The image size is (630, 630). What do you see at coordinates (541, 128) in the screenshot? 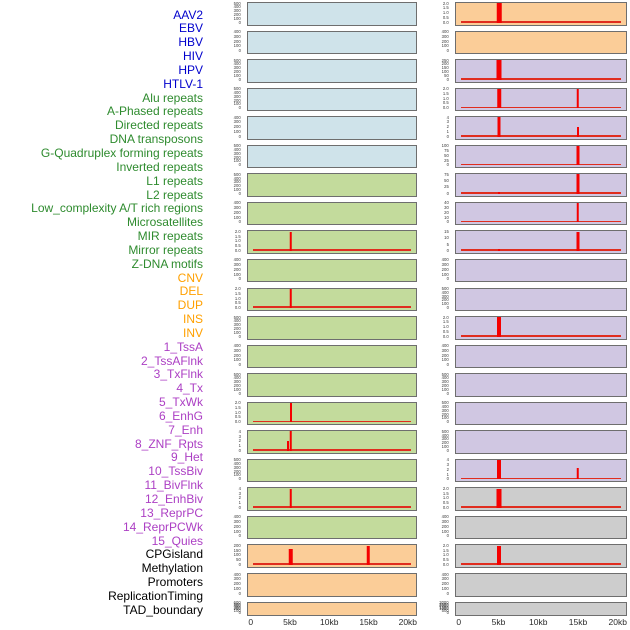
I see `panel-3-txflnk` at bounding box center [541, 128].